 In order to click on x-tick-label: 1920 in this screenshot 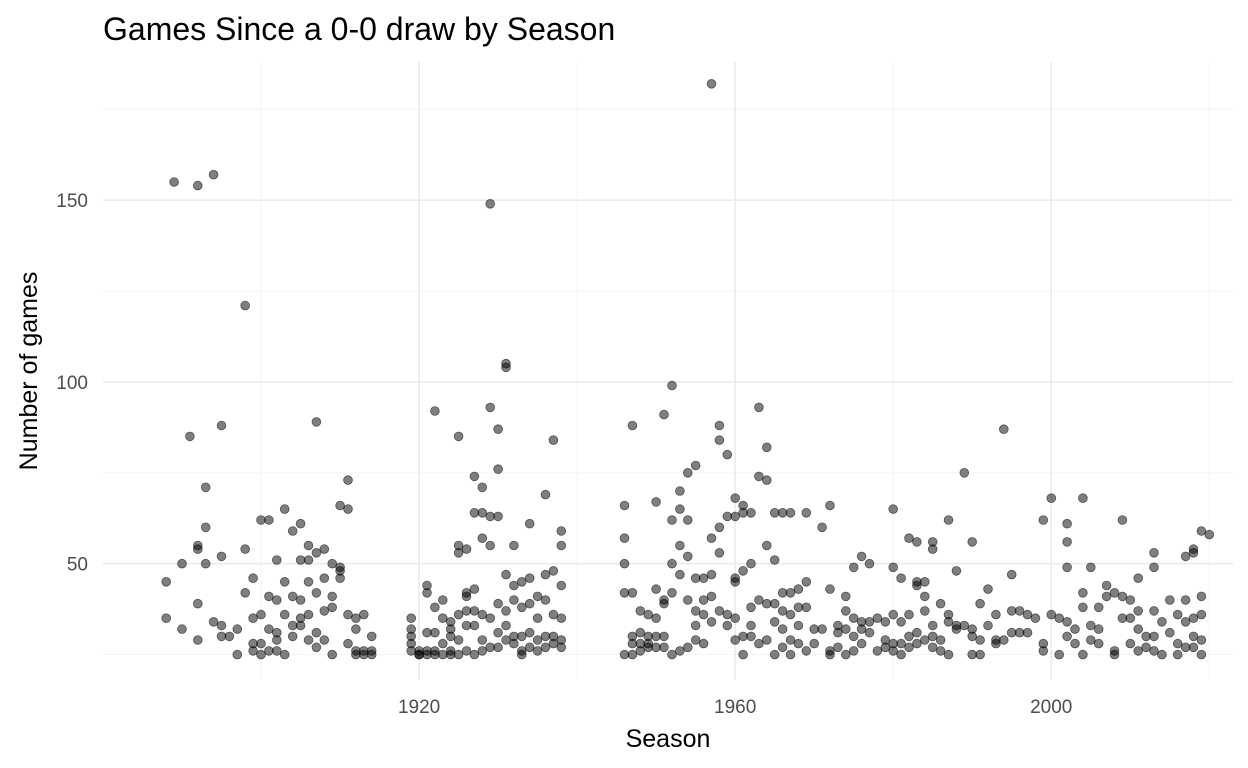, I will do `click(419, 707)`.